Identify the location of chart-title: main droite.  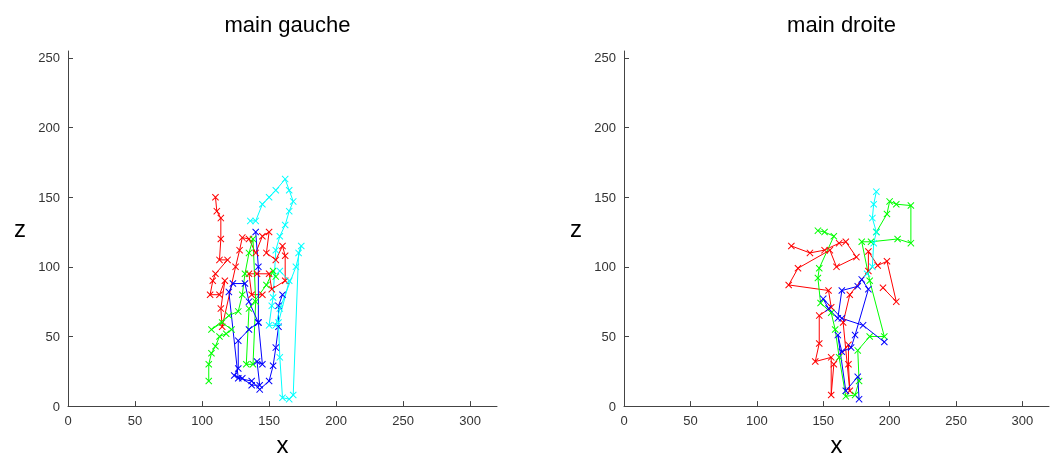
(841, 24).